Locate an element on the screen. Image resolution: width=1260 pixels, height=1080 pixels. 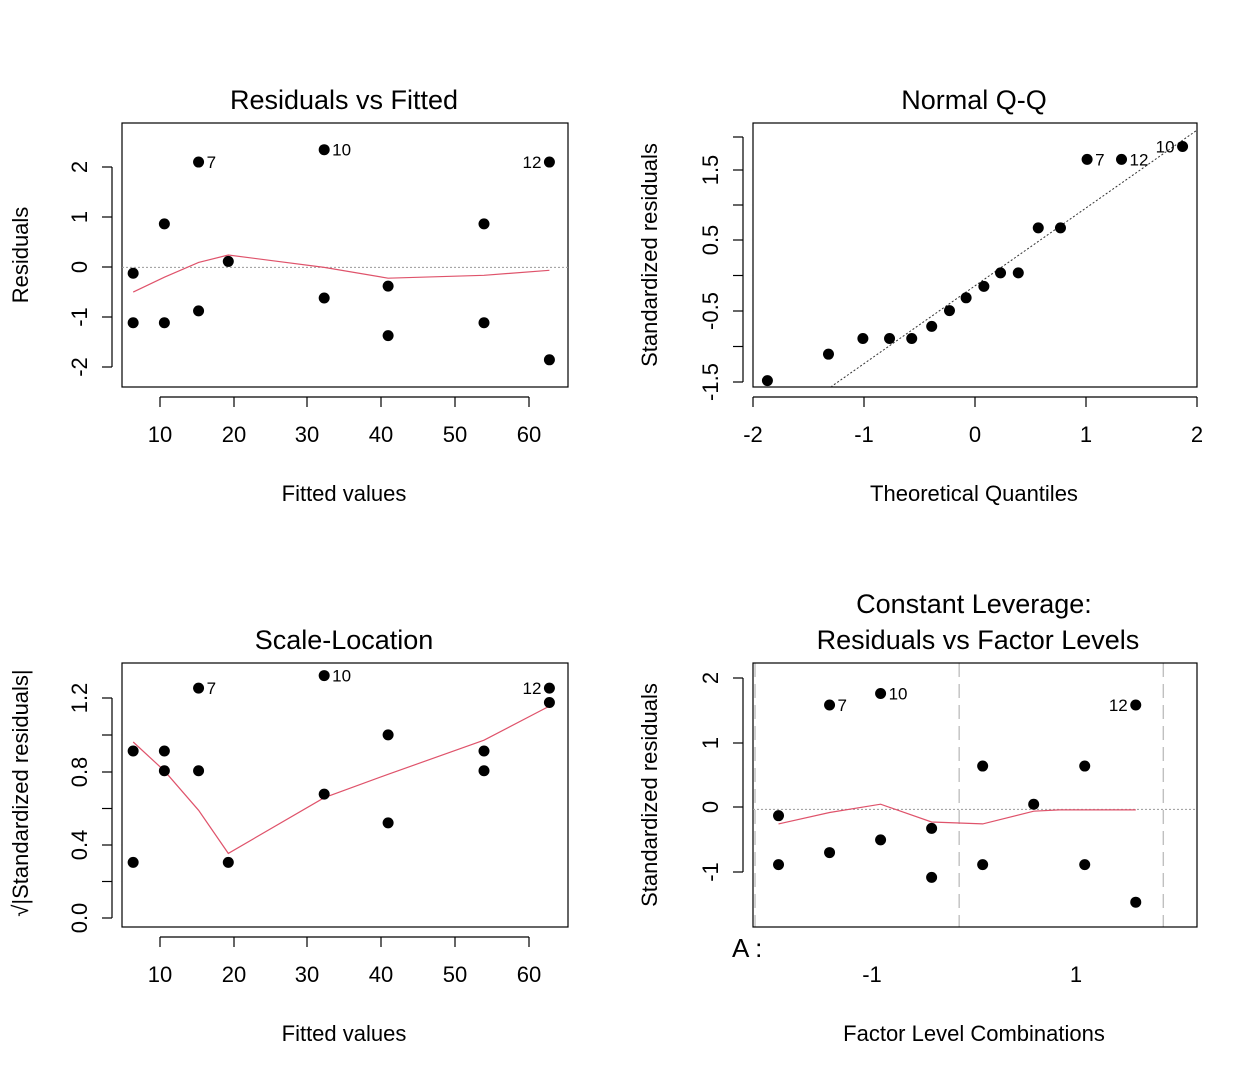
x-tick-label: 20 is located at coordinates (234, 974).